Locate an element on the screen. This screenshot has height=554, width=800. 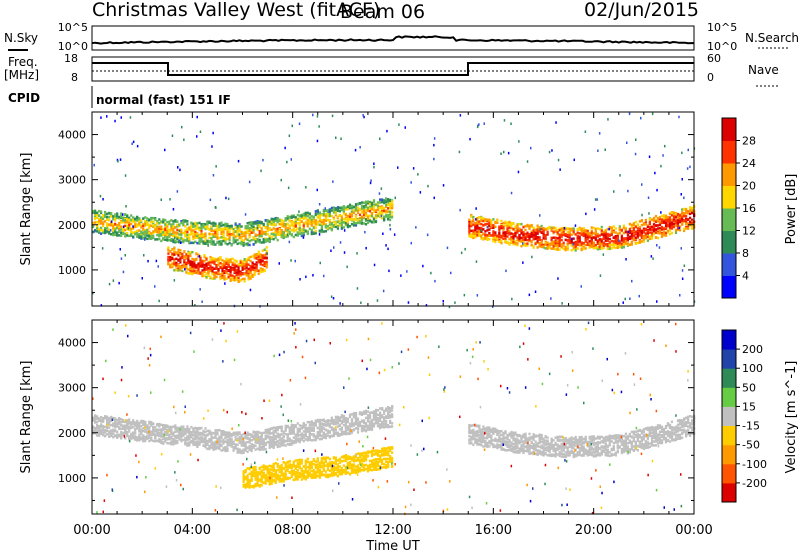
freq-left-tick-top: 18 is located at coordinates (71, 58).